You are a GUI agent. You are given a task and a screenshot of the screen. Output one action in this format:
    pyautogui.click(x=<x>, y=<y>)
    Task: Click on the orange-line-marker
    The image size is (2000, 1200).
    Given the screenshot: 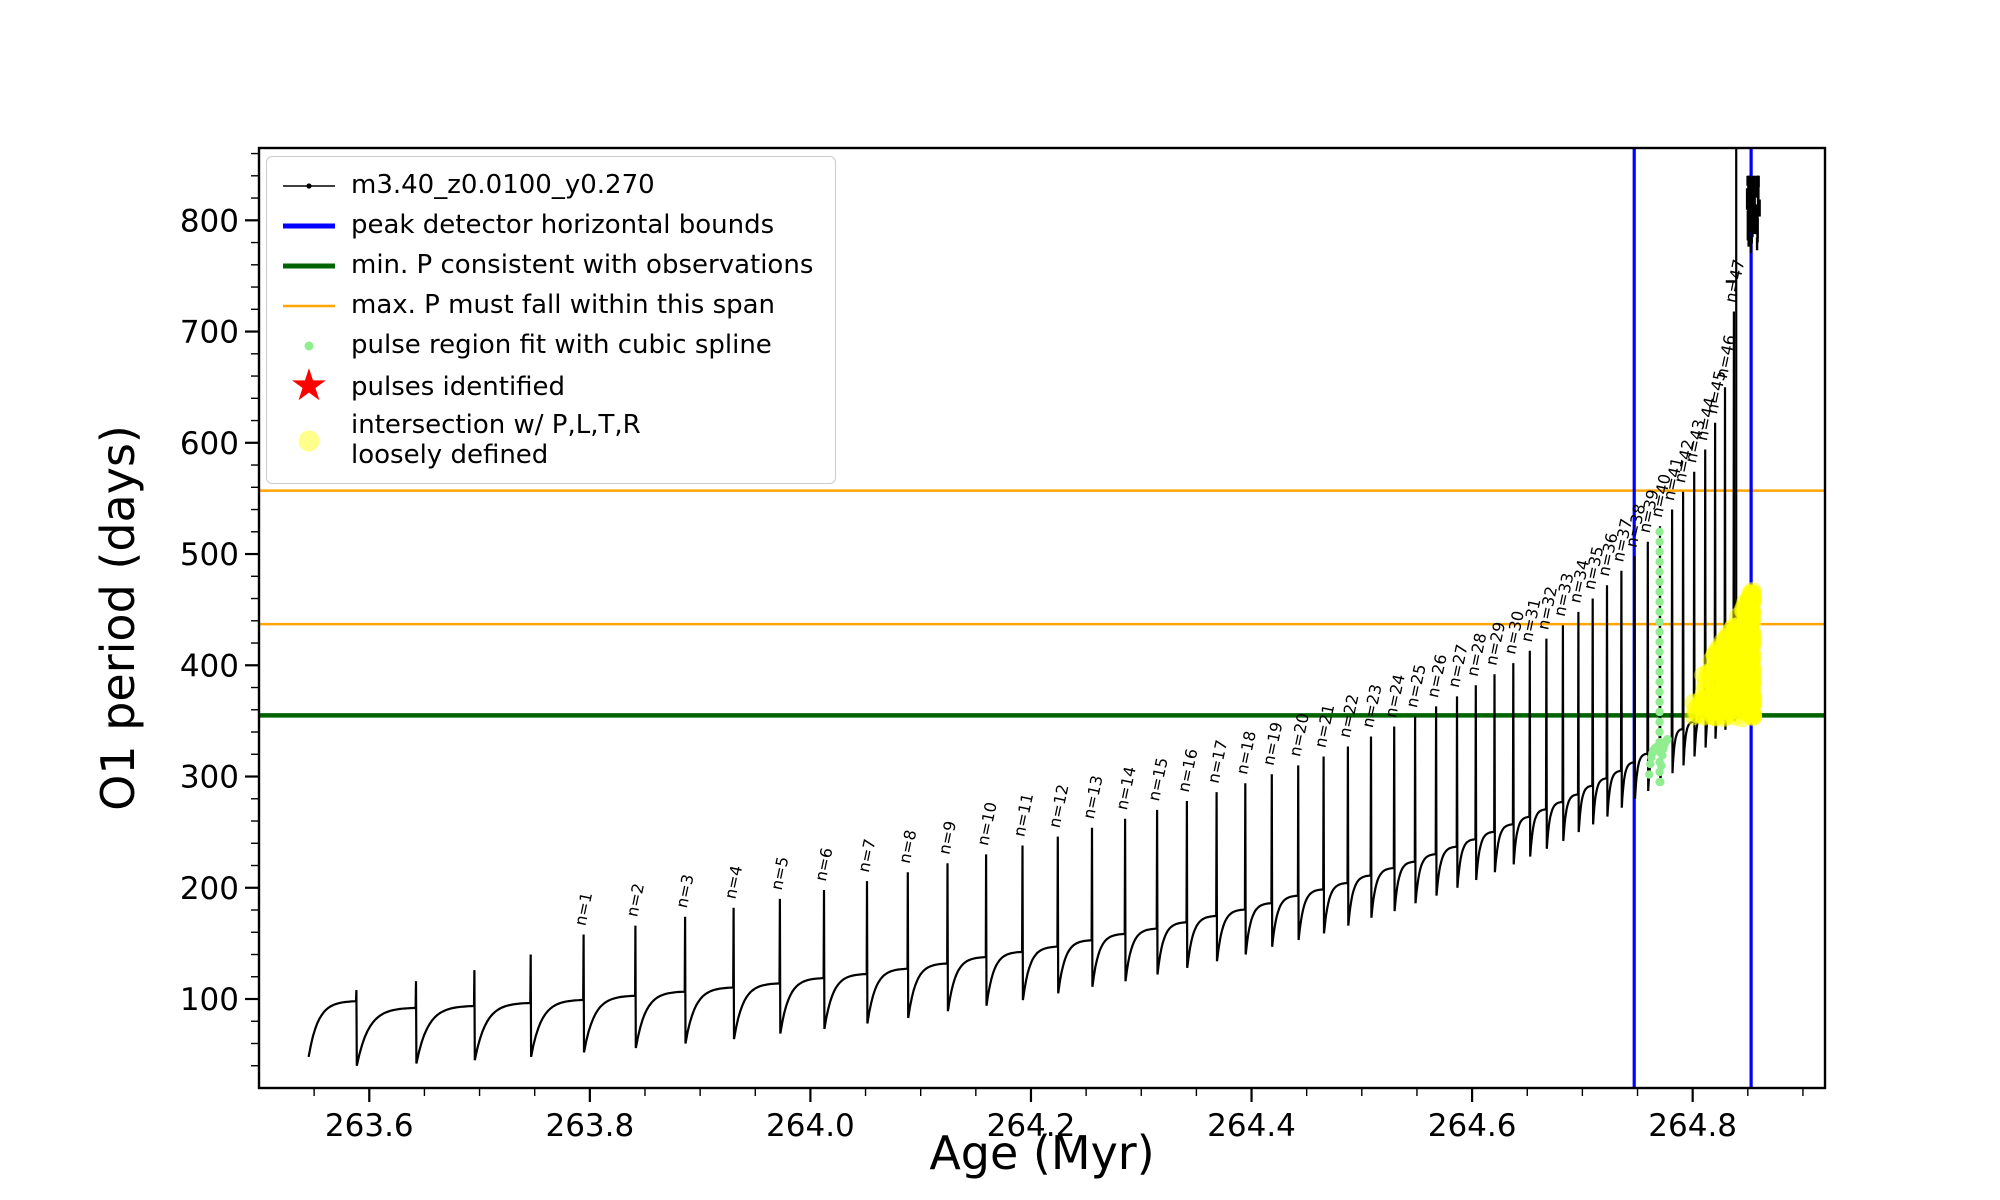 What is the action you would take?
    pyautogui.click(x=309, y=306)
    